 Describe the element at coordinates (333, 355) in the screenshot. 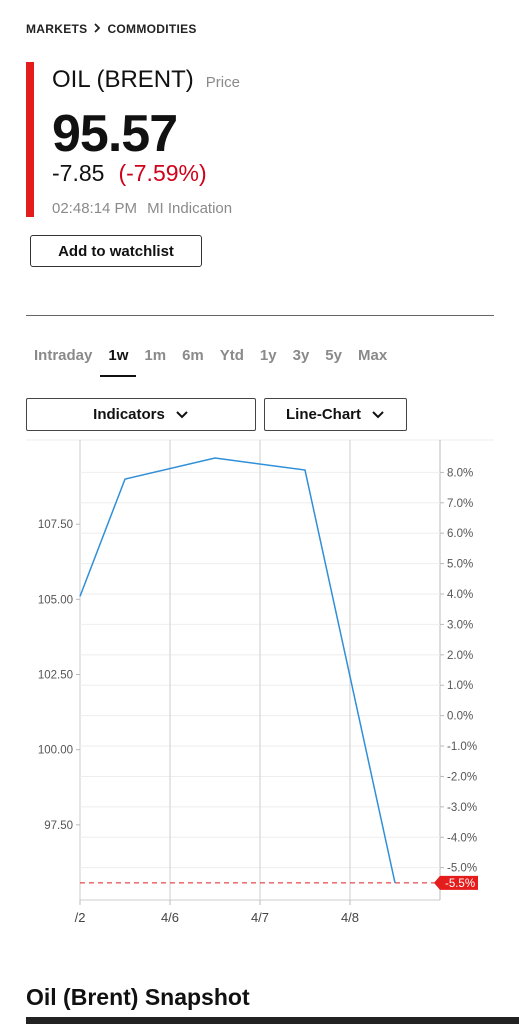

I see `range-tab-5y: 5y` at that location.